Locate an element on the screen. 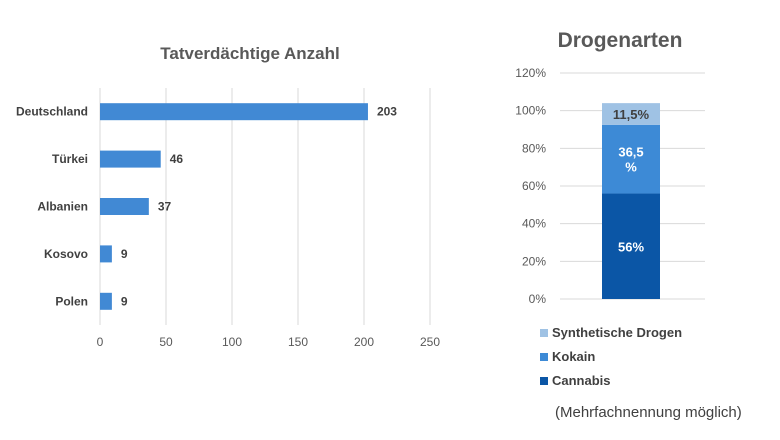 Image resolution: width=780 pixels, height=440 pixels. stack-segment-synthetische-drogen is located at coordinates (631, 114).